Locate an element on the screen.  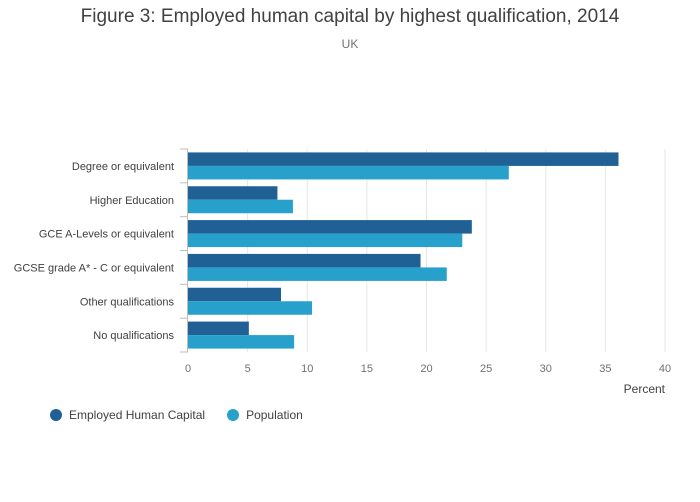
x-tick-label: 35 is located at coordinates (605, 369).